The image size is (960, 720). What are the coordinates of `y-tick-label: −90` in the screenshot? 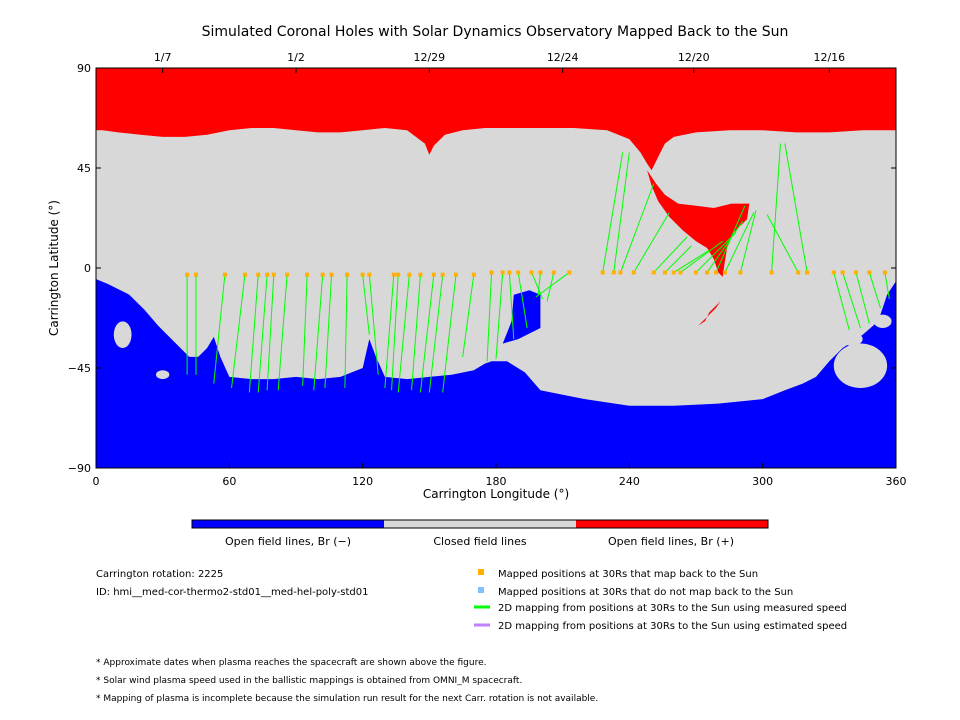 It's located at (79, 468).